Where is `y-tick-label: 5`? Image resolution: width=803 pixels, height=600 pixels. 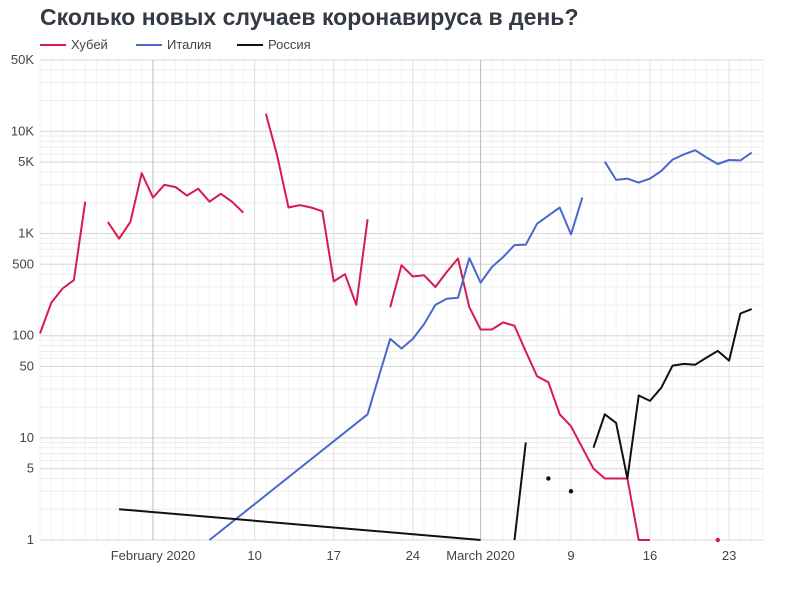
y-tick-label: 5 is located at coordinates (30, 468).